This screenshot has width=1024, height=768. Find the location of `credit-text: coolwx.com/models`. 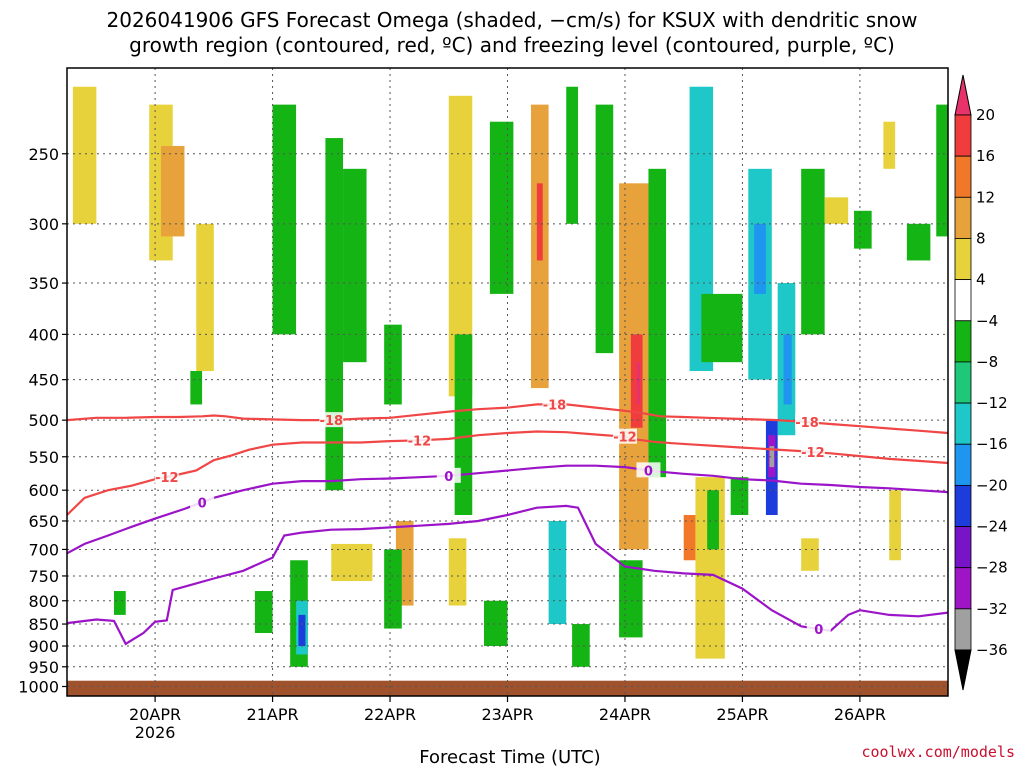

credit-text: coolwx.com/models is located at coordinates (938, 752).